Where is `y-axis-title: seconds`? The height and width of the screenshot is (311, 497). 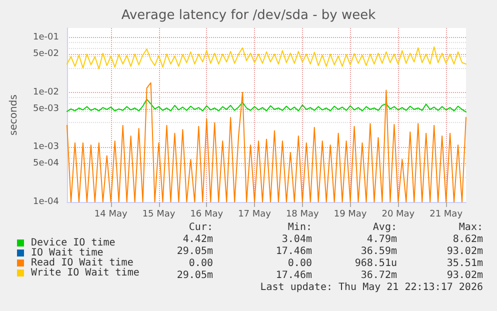 y-axis-title: seconds is located at coordinates (14, 115).